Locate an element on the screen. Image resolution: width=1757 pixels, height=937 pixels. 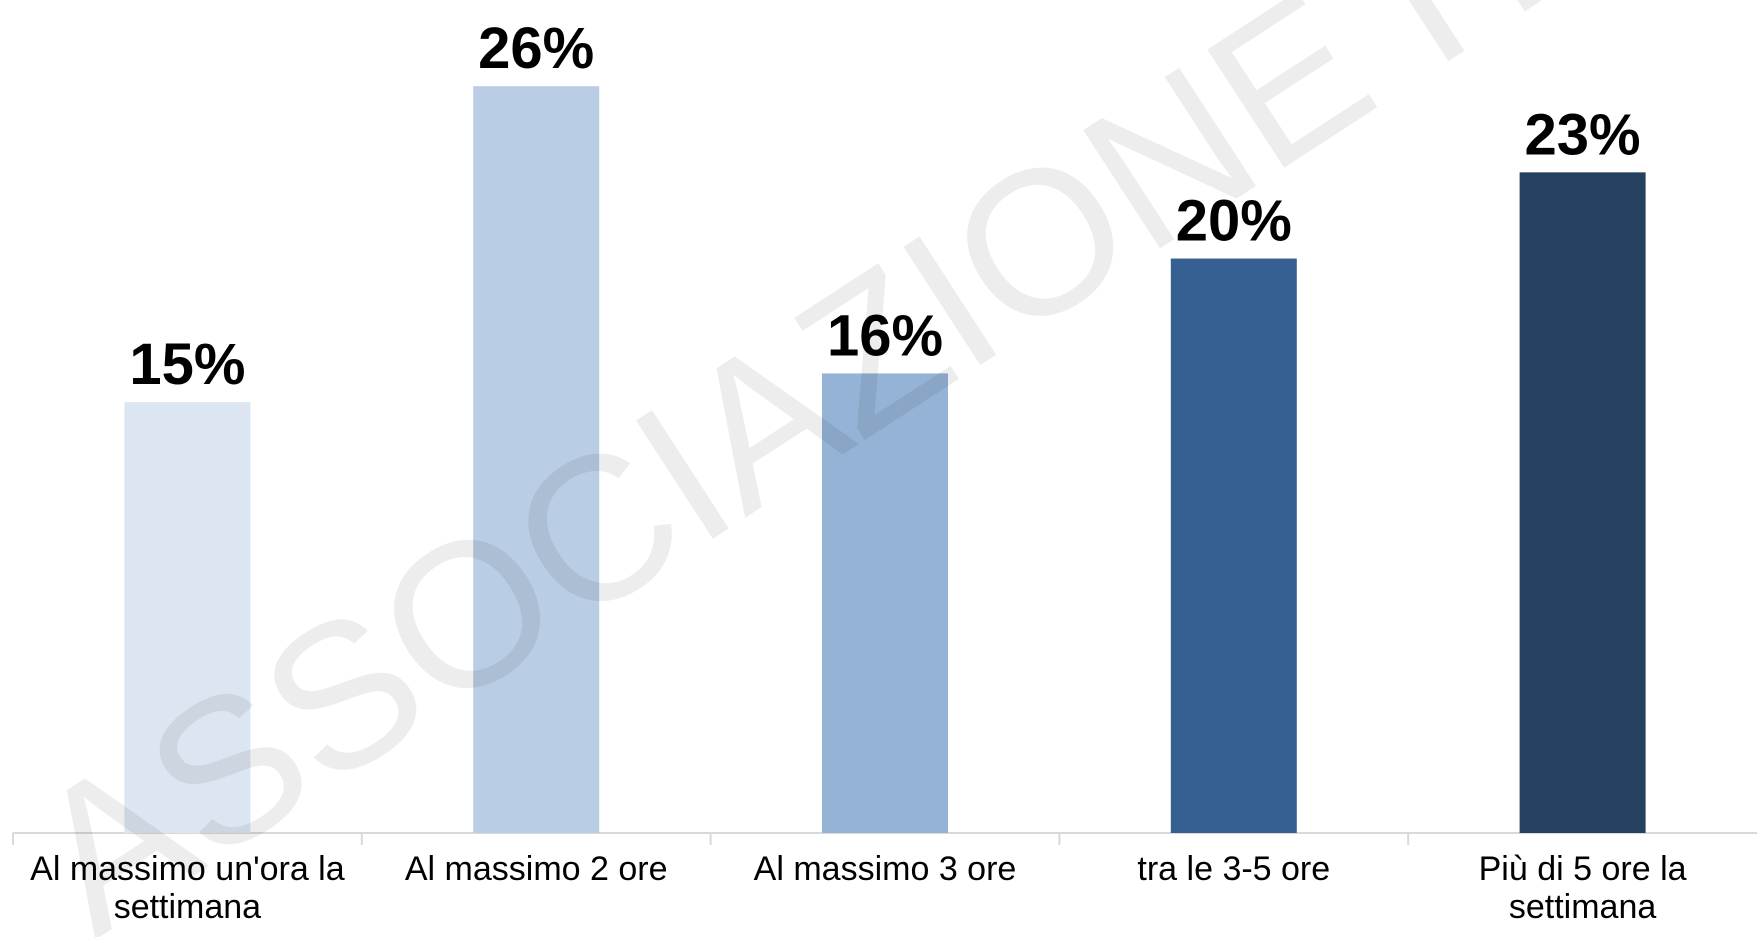
data-label: 23% is located at coordinates (1583, 134).